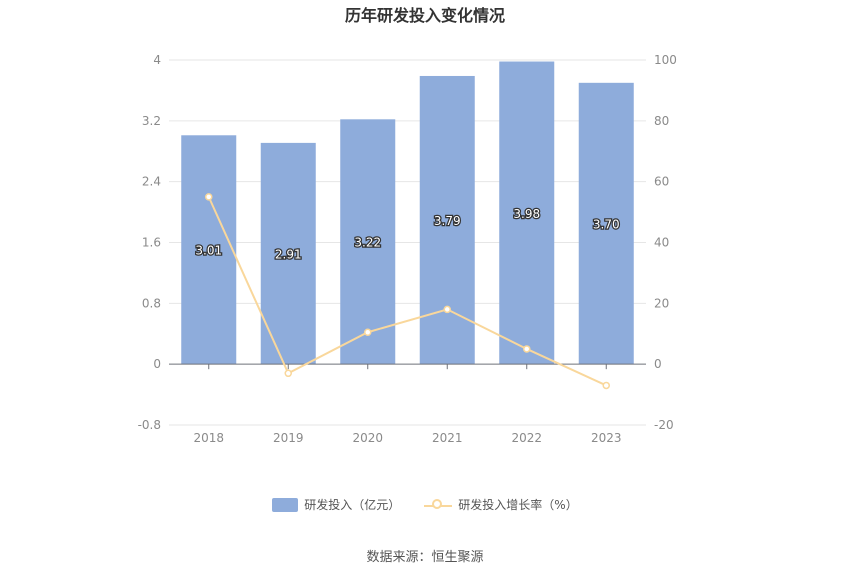  Describe the element at coordinates (665, 60) in the screenshot. I see `y-right-tick-label: 100` at that location.